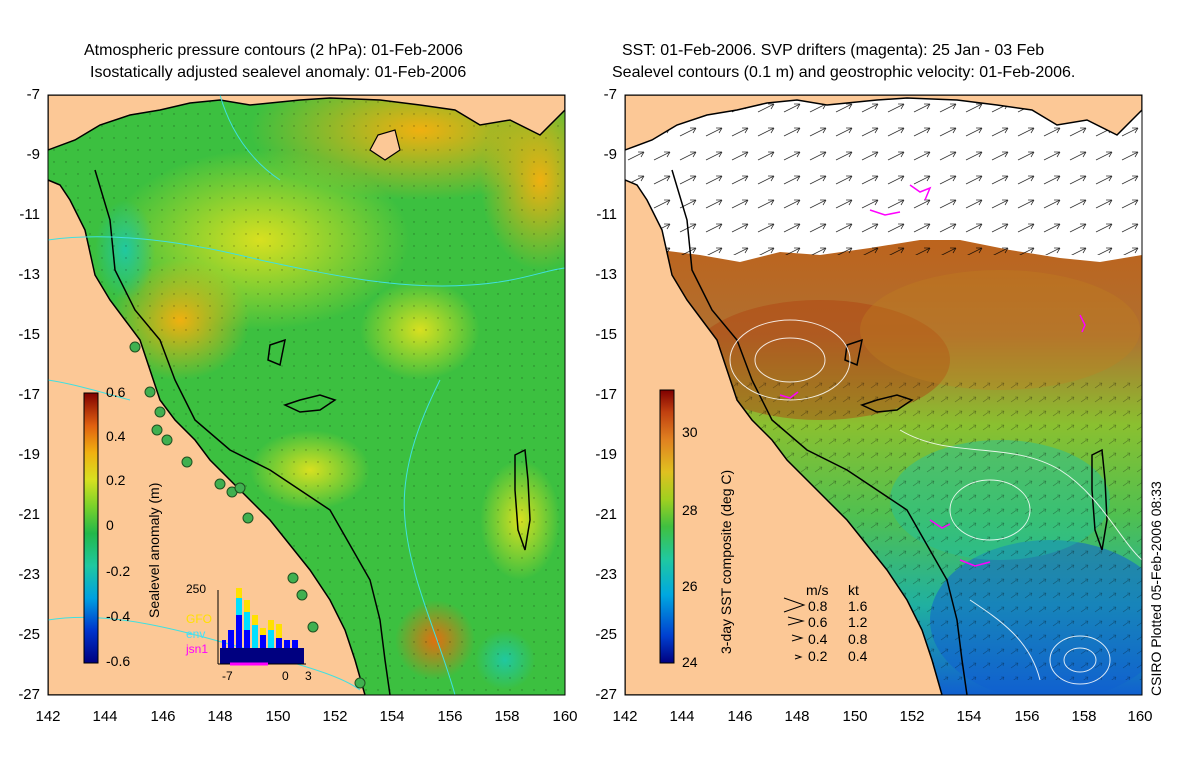  Describe the element at coordinates (116, 436) in the screenshot. I see `left-colorbar-tick: 0.4` at that location.